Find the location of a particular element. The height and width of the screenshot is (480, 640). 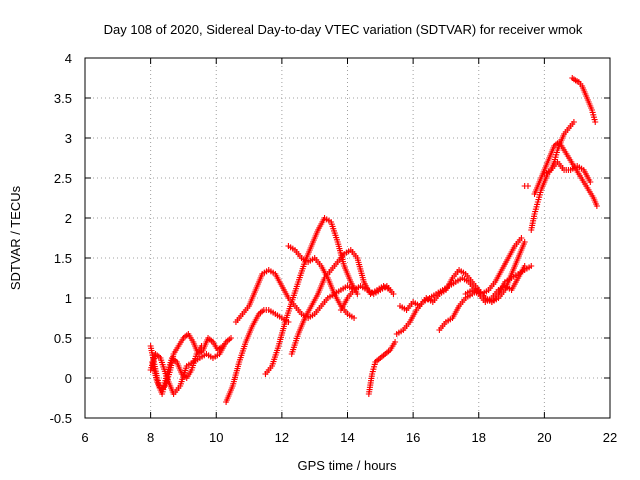

x-tick-label: 16 is located at coordinates (413, 437).